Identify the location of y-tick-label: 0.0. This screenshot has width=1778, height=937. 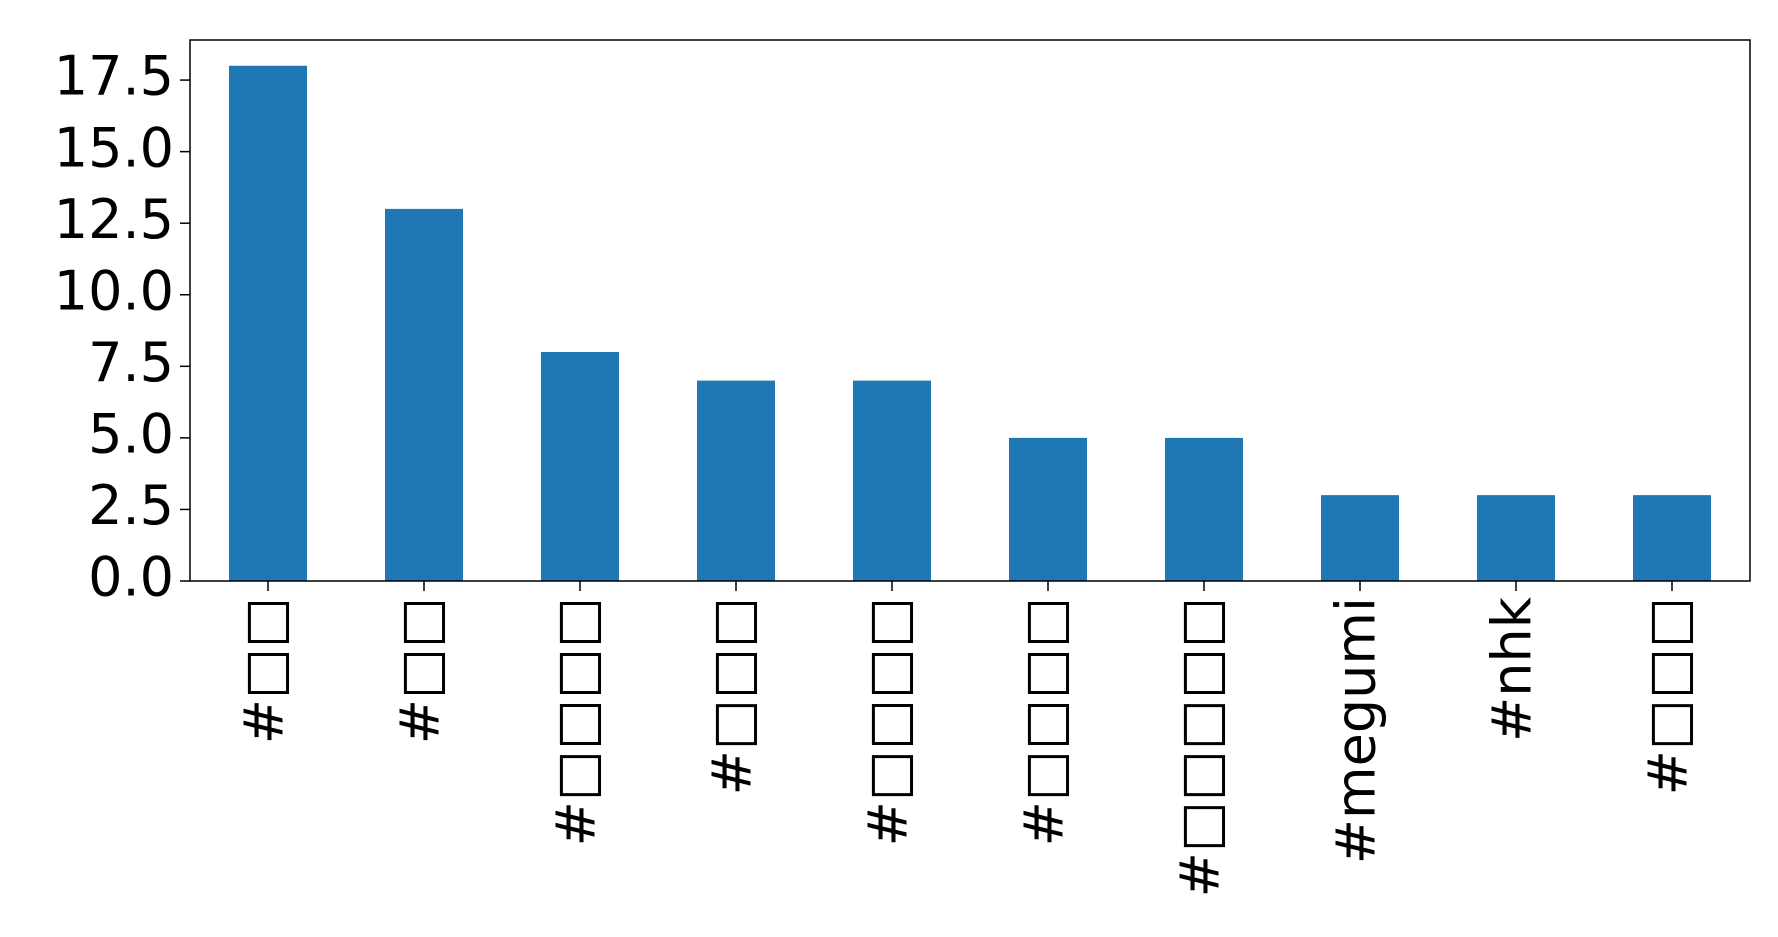
(131, 577).